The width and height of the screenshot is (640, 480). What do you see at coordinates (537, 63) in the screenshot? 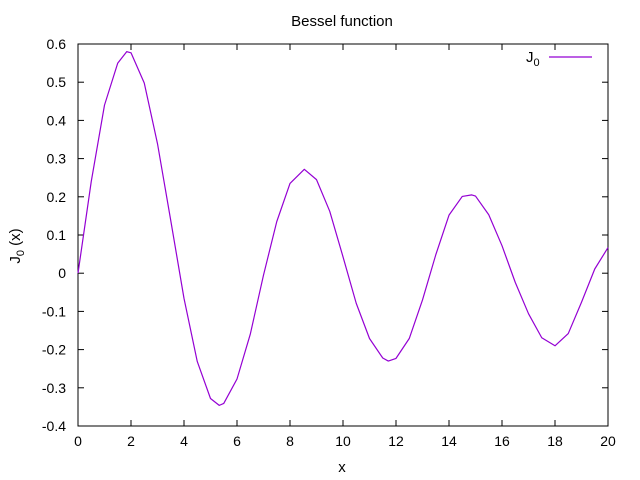
I see `legend-label-sub: 0` at bounding box center [537, 63].